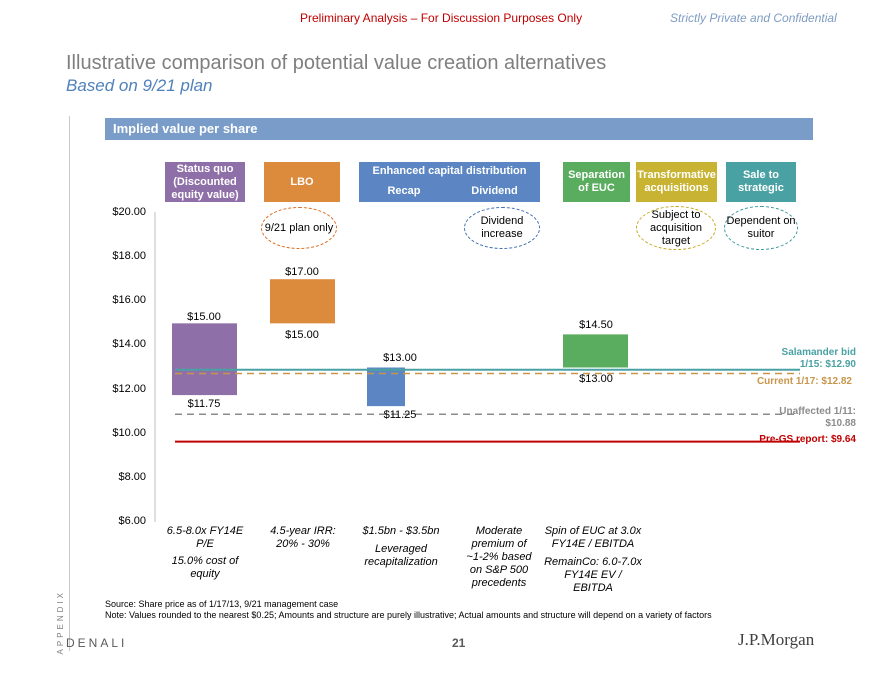  Describe the element at coordinates (596, 325) in the screenshot. I see `bar-label-separation-high: $14.50` at that location.